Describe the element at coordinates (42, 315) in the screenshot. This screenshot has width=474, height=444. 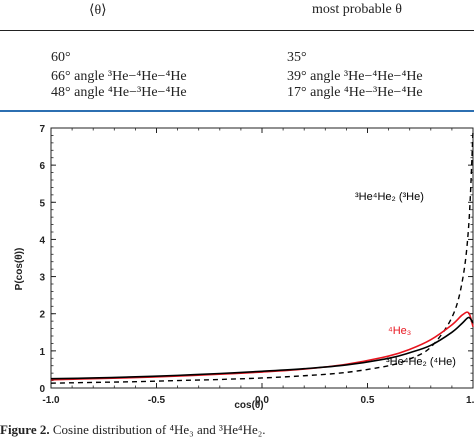
I see `y-tick-label: 2` at that location.